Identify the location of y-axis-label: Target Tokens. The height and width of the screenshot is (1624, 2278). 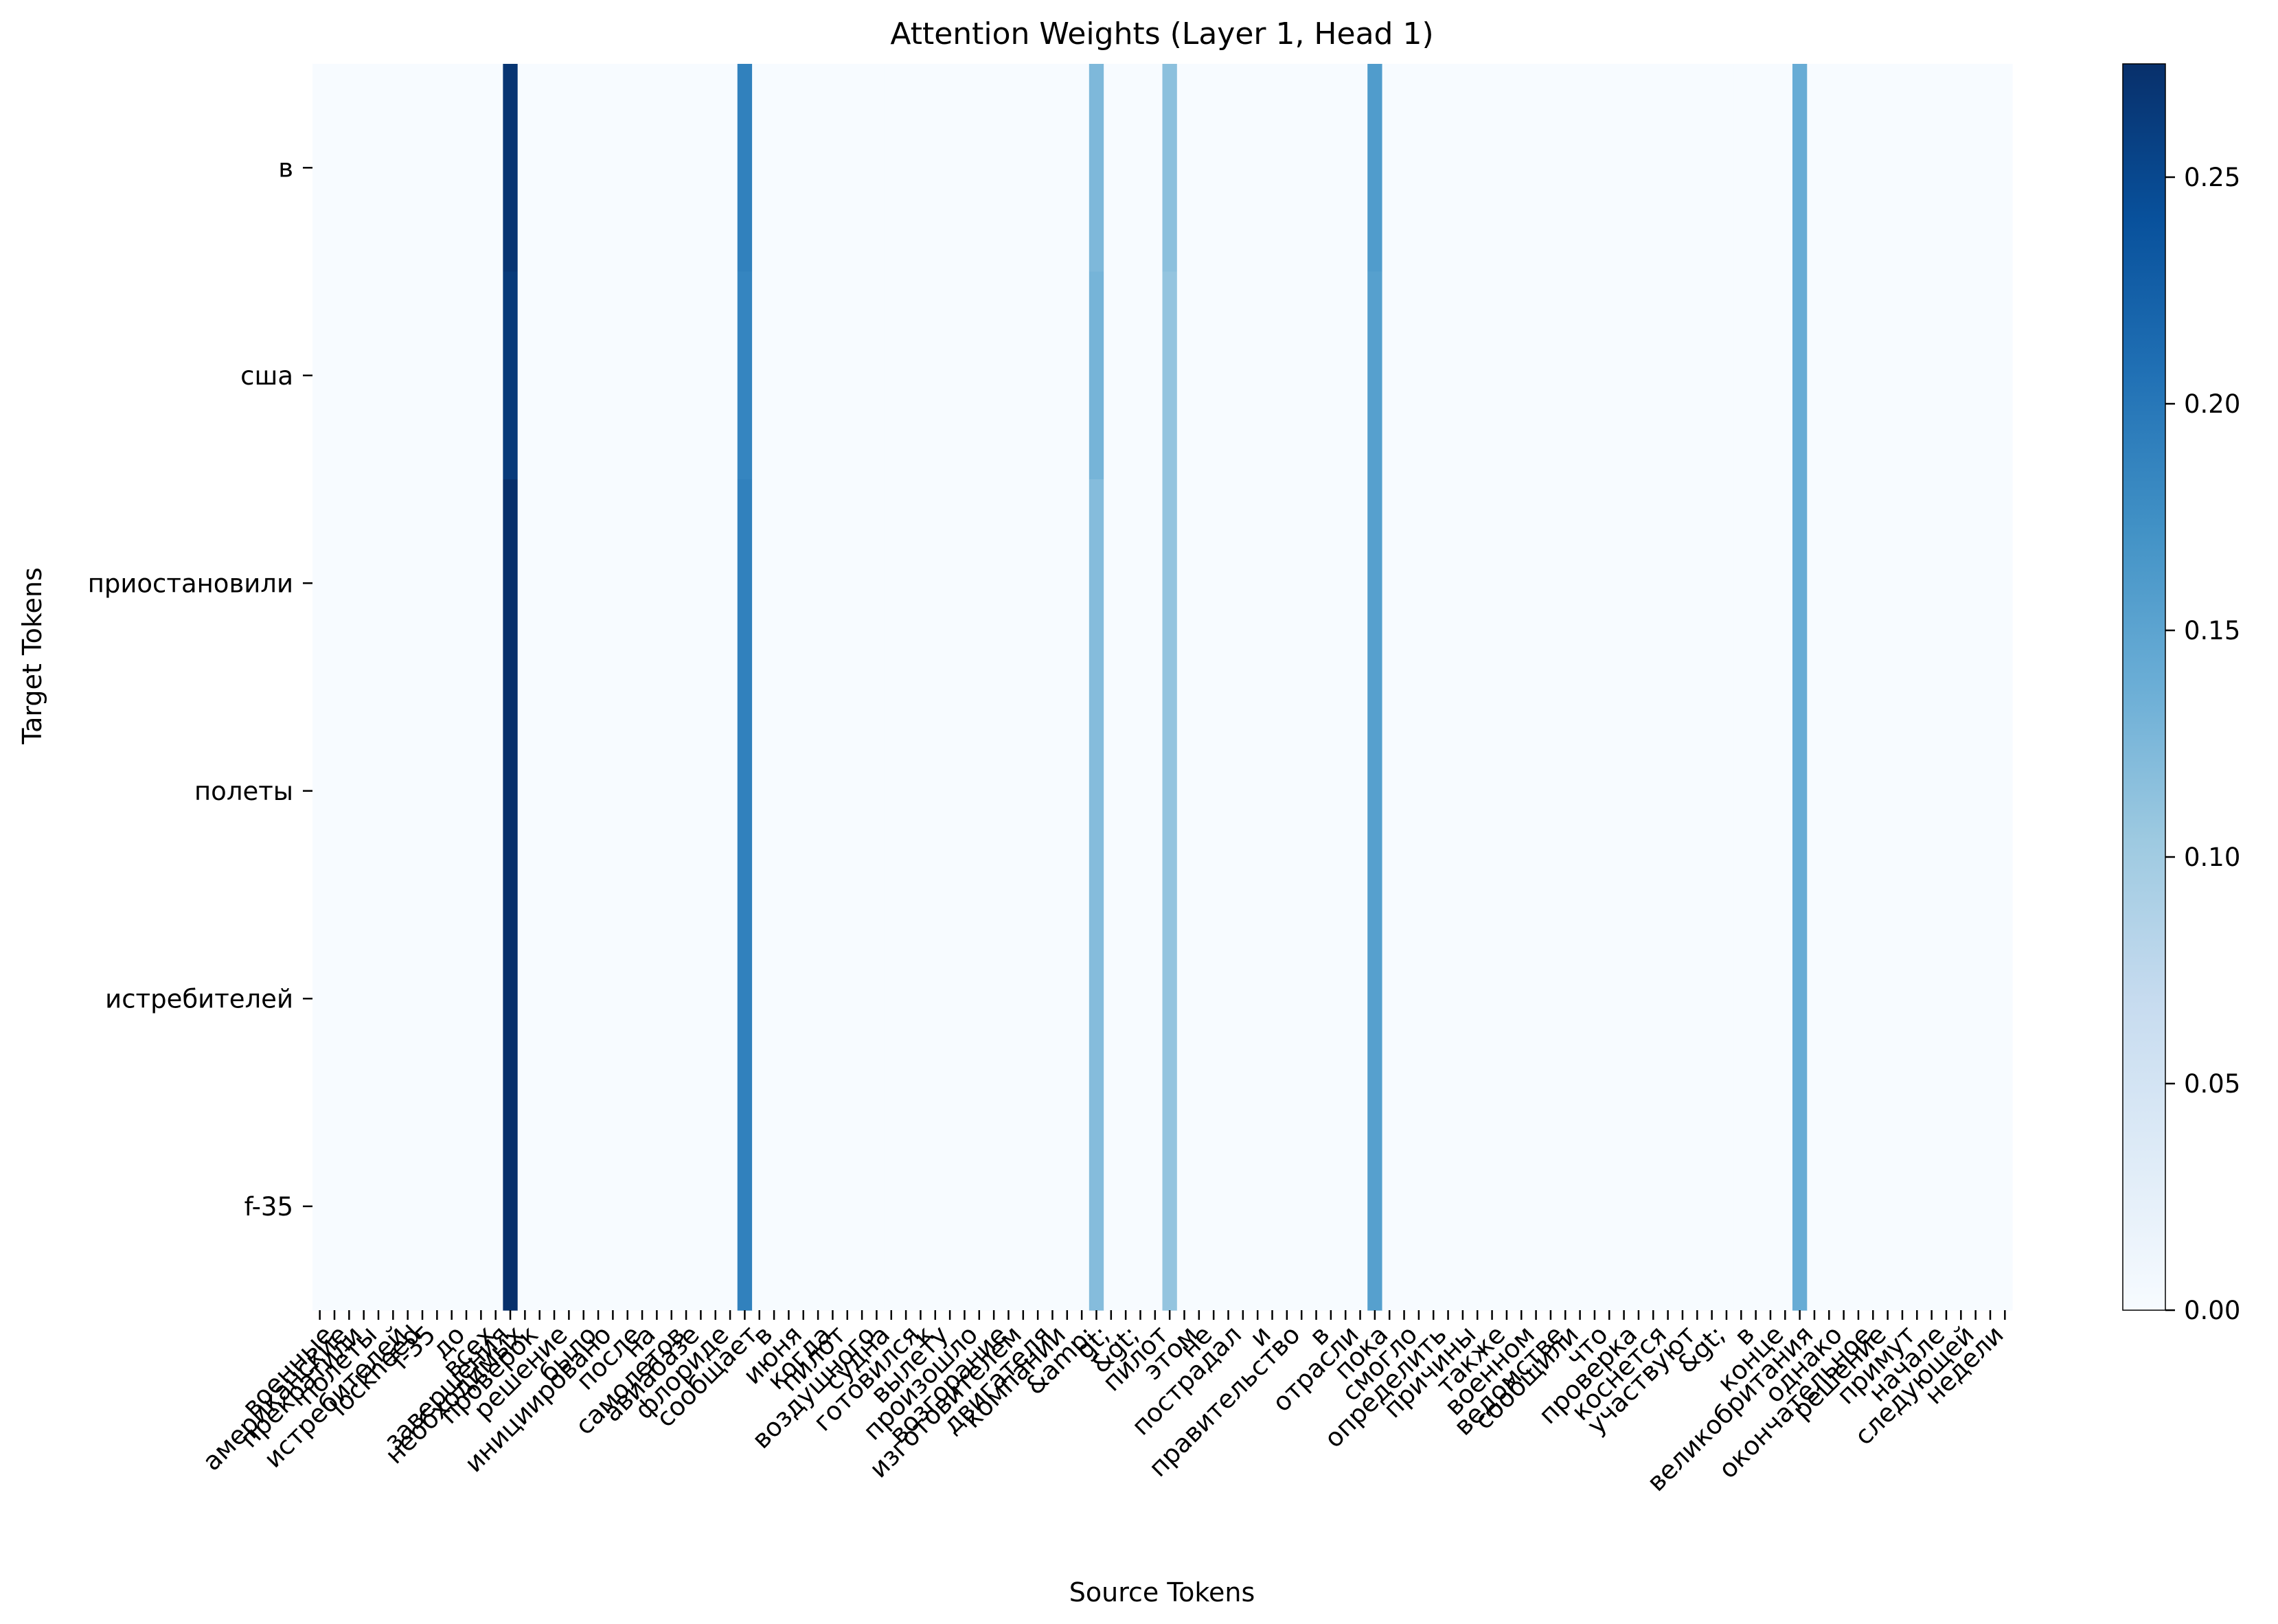
(32, 656).